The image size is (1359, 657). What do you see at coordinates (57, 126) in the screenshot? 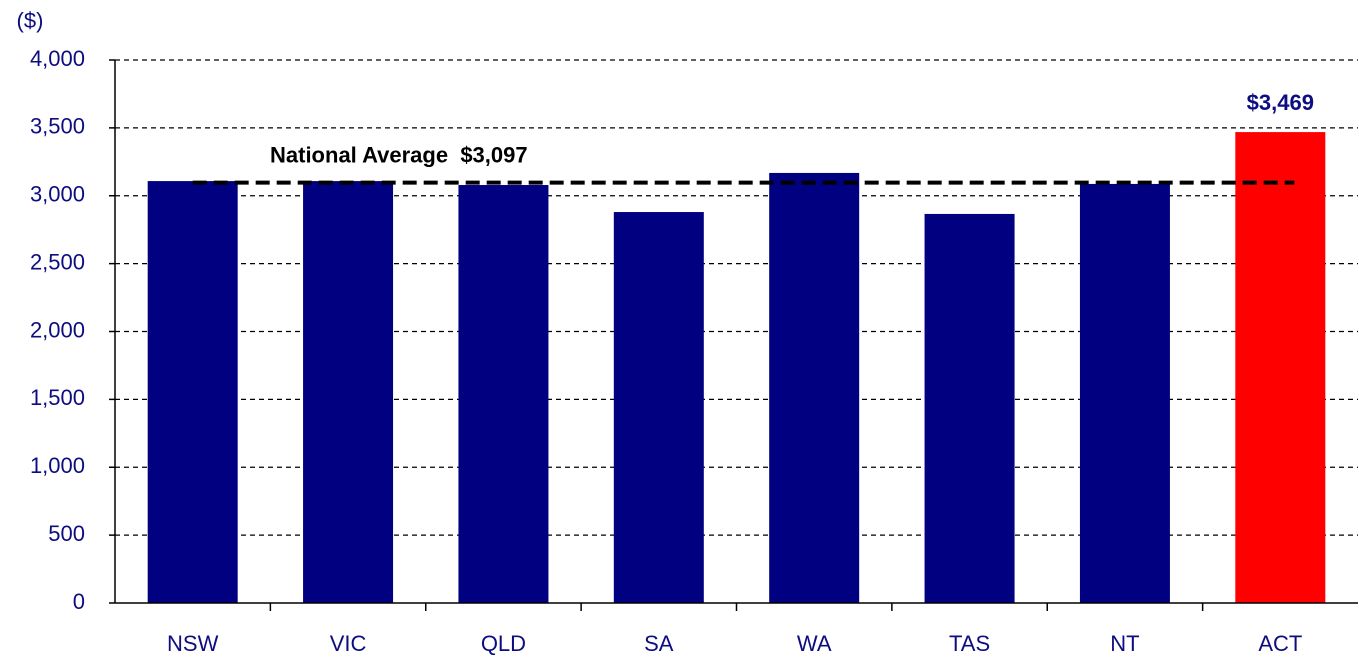
I see `y-tick-label: 3,500` at bounding box center [57, 126].